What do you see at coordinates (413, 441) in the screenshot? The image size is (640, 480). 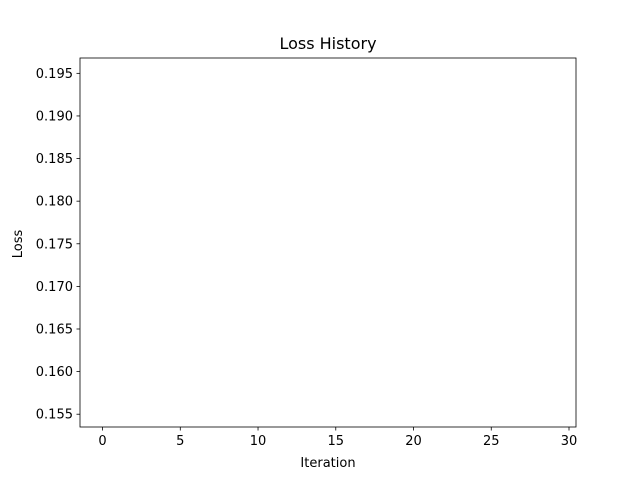 I see `x-tick-label: 20` at bounding box center [413, 441].